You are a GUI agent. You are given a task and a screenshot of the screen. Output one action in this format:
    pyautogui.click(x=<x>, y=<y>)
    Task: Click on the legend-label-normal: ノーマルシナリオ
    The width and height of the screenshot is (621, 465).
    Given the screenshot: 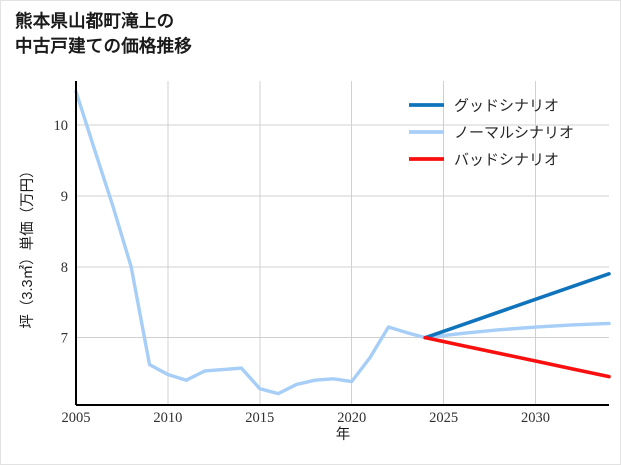 What is the action you would take?
    pyautogui.click(x=514, y=134)
    